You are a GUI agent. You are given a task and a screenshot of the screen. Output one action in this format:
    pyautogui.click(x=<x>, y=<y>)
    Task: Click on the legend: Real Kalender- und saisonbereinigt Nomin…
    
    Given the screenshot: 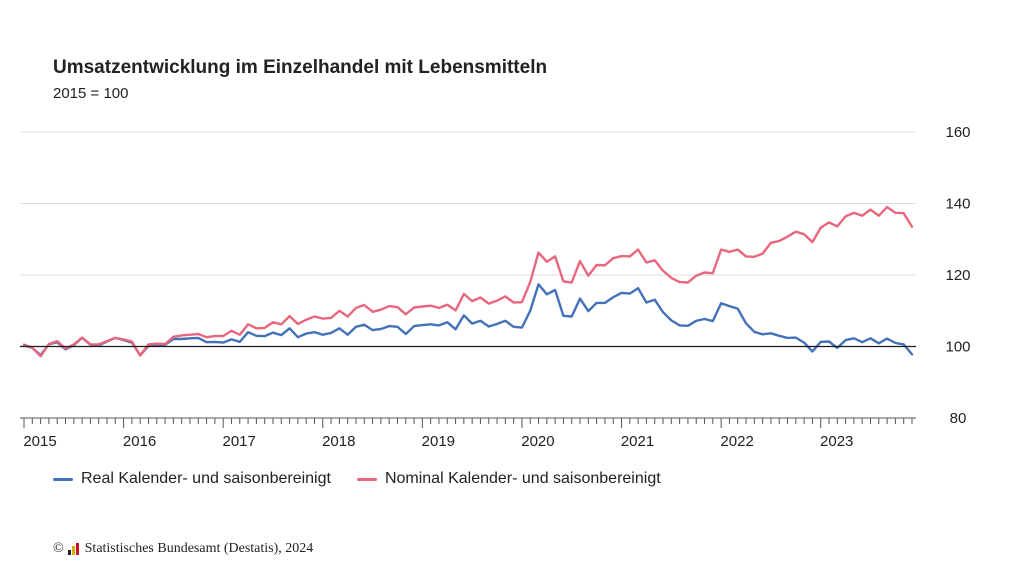 What is the action you would take?
    pyautogui.click(x=357, y=479)
    